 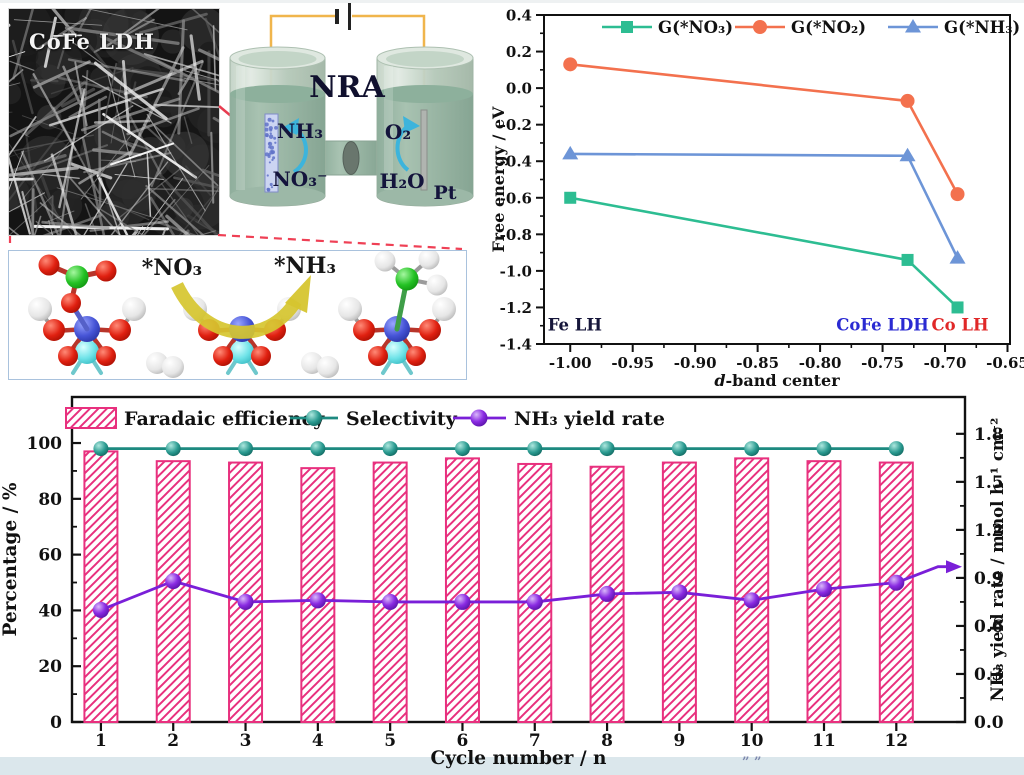 I want to click on y-tick-label: 0.4, so click(x=519, y=16).